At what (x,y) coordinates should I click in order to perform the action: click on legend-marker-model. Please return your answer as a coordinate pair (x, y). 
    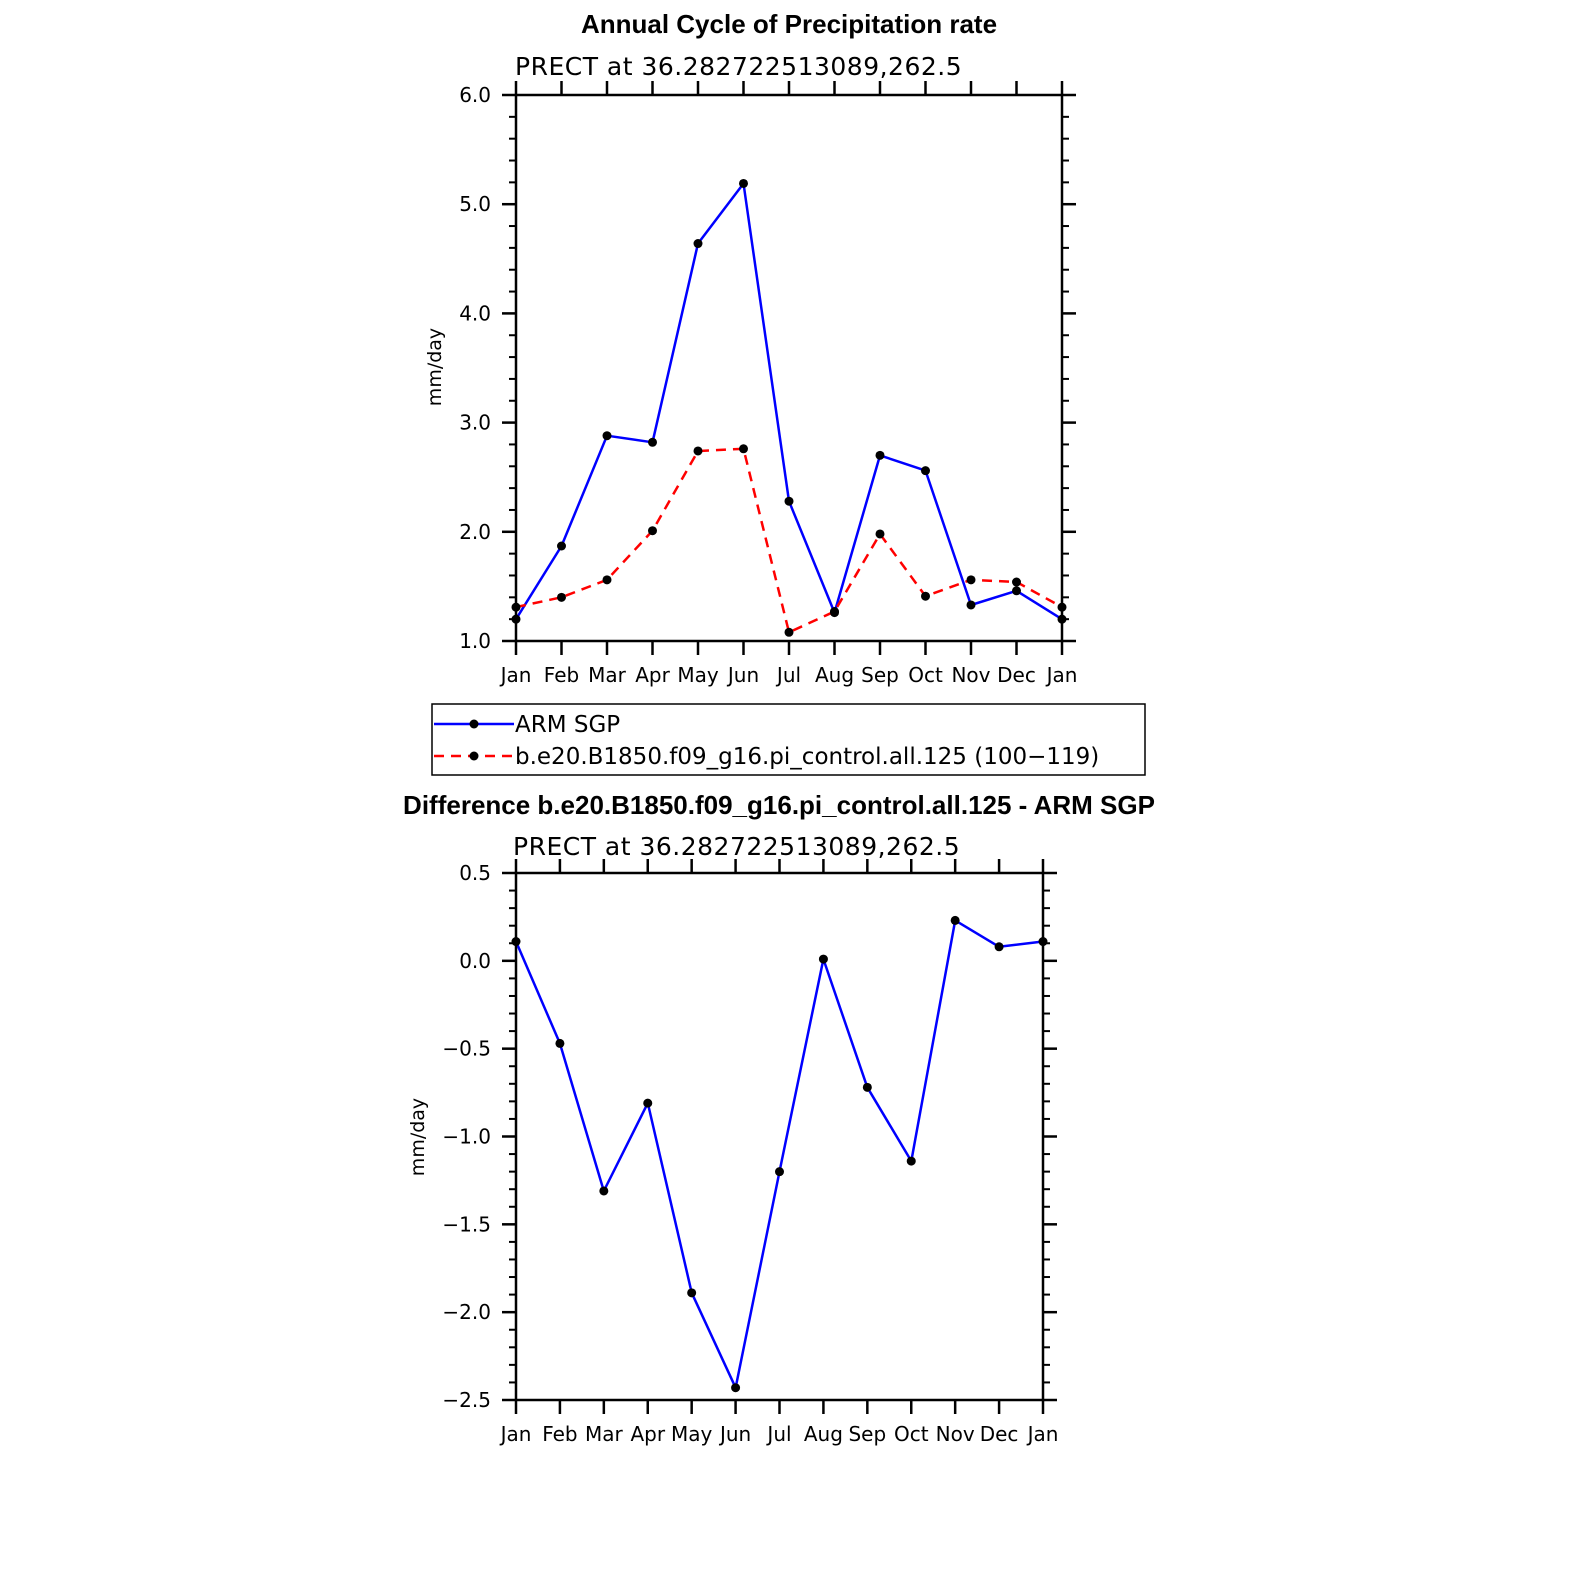
    Looking at the image, I should click on (474, 756).